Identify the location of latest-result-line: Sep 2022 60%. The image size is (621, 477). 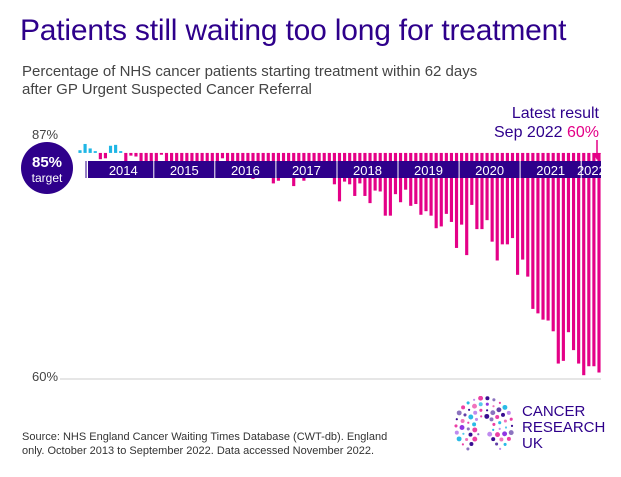
(546, 132).